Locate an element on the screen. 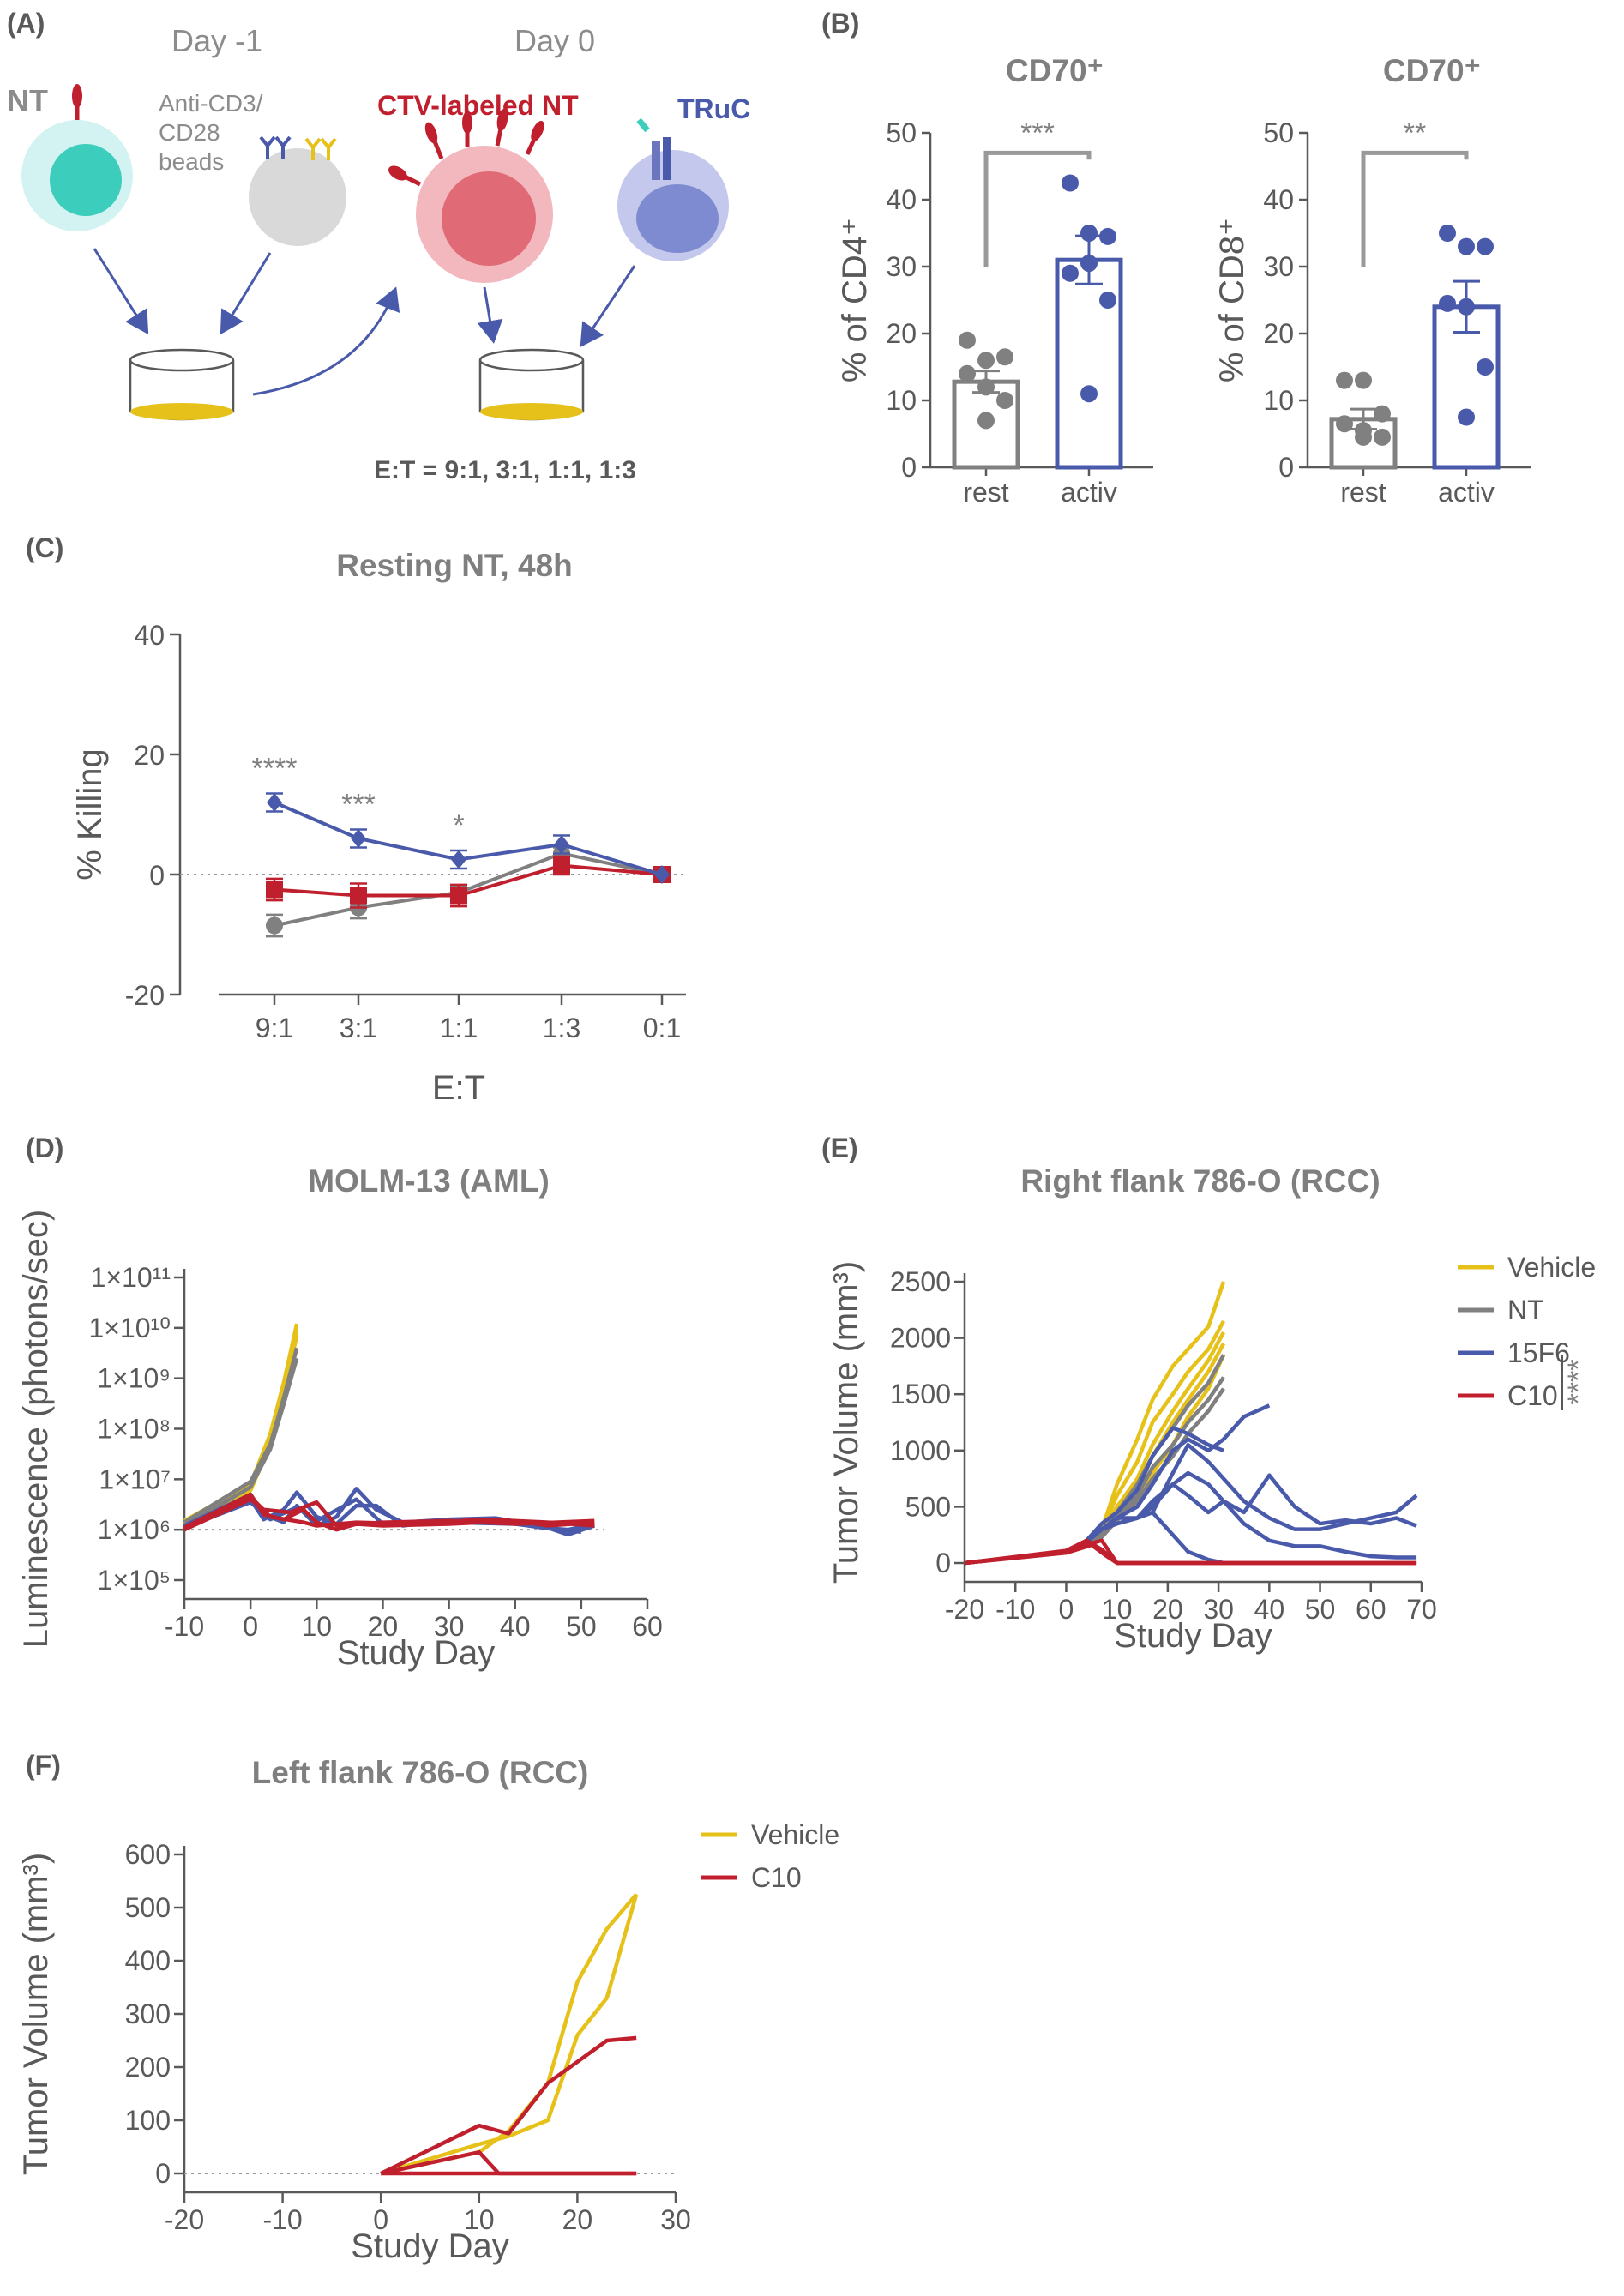 The height and width of the screenshot is (2296, 1624). y-axis-label: % Killing is located at coordinates (90, 814).